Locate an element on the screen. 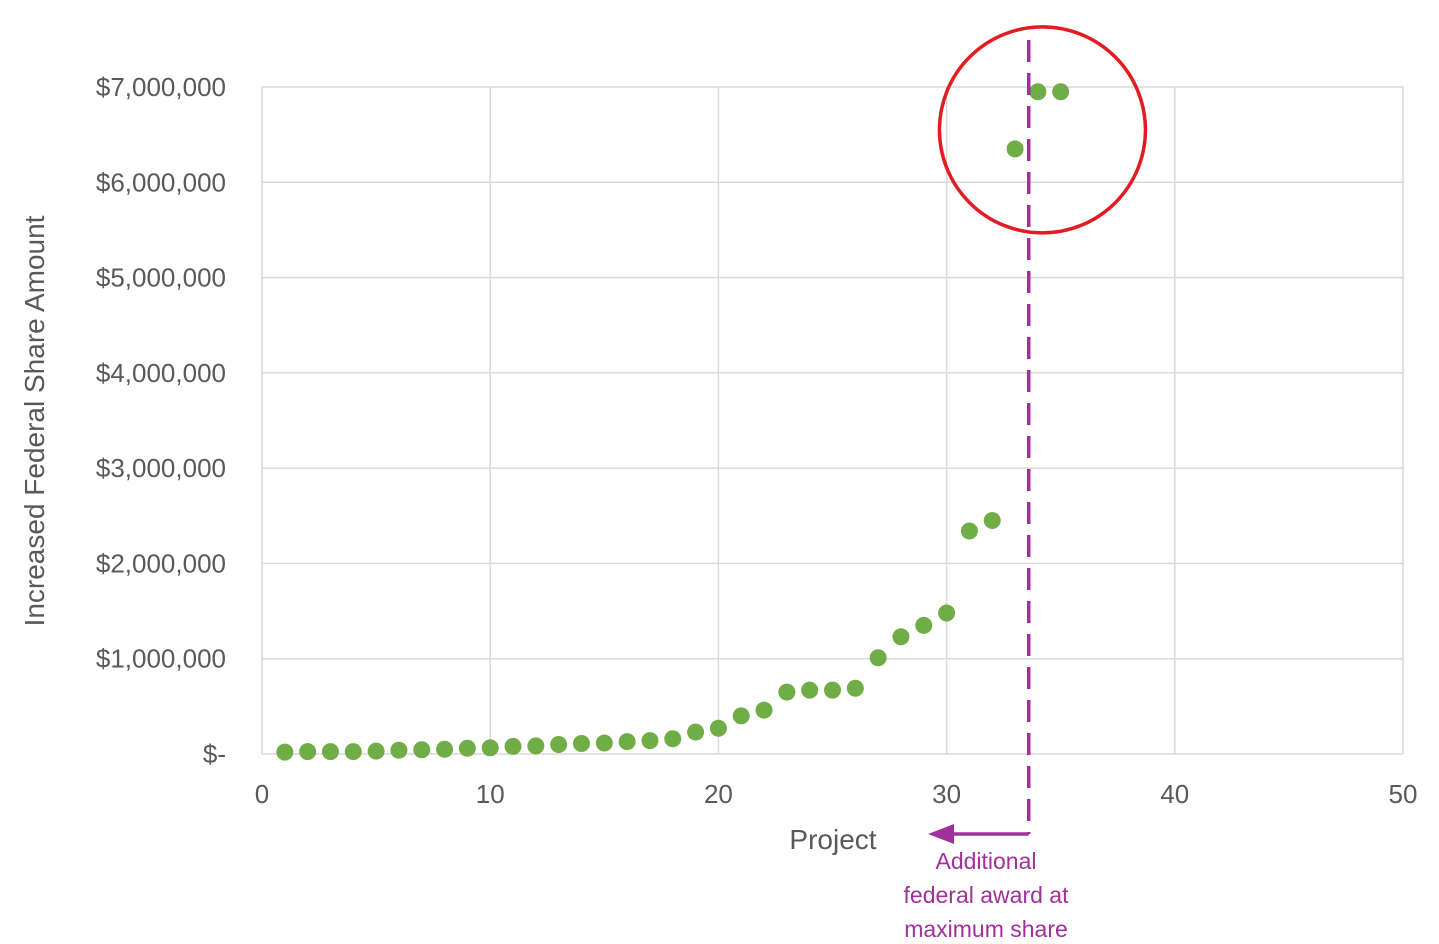  y-tick-label: $6,000,000 is located at coordinates (161, 182).